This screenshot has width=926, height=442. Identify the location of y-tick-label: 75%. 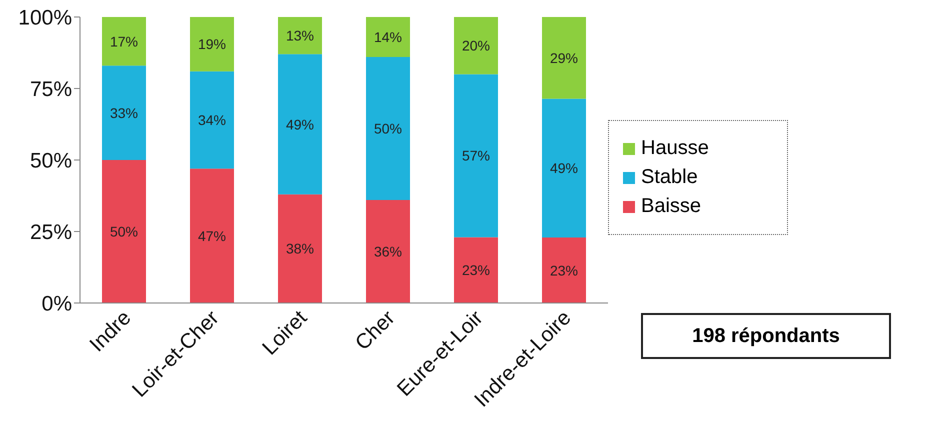
(51, 89).